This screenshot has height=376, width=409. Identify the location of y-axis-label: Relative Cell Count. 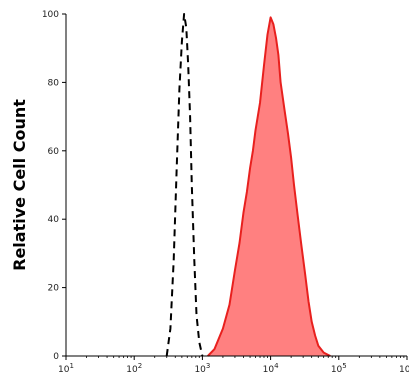
(19, 185).